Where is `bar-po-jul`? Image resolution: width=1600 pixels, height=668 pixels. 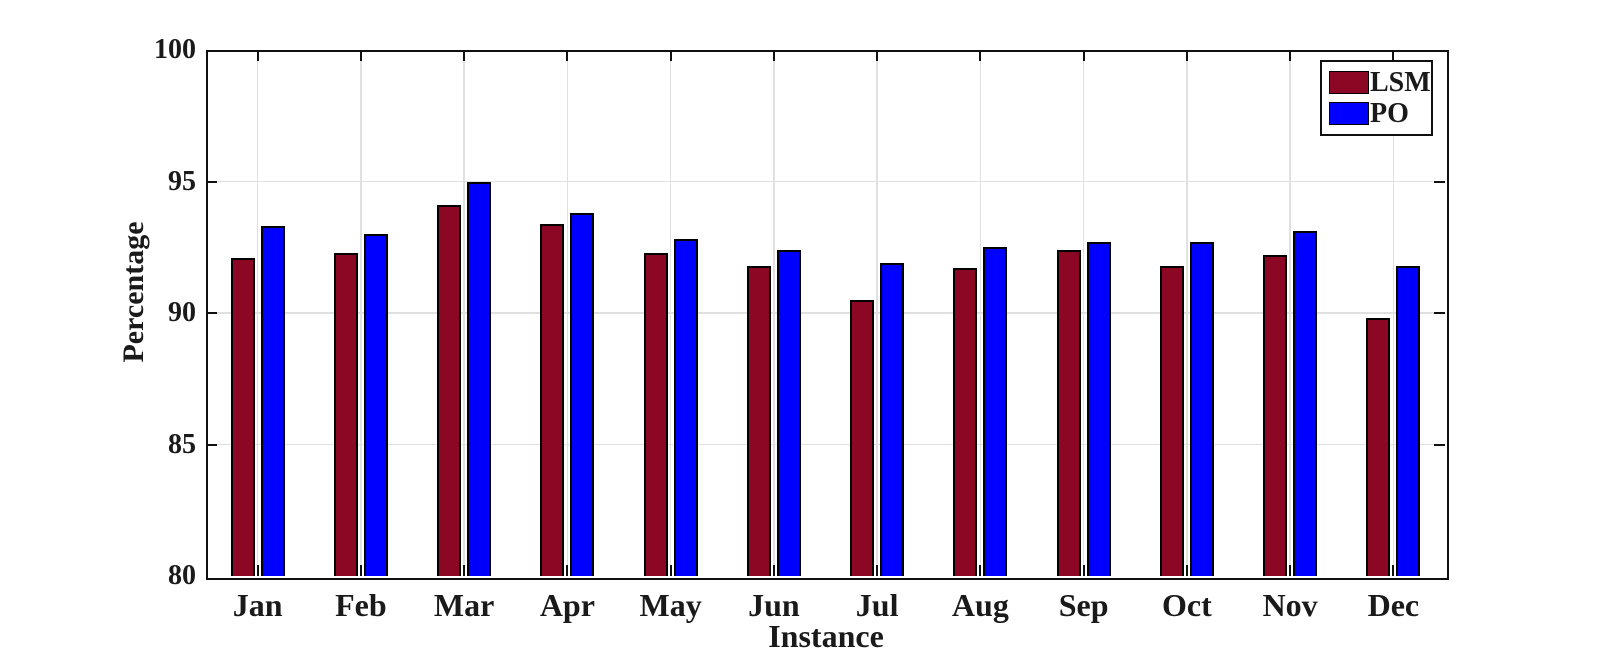
bar-po-jul is located at coordinates (892, 419).